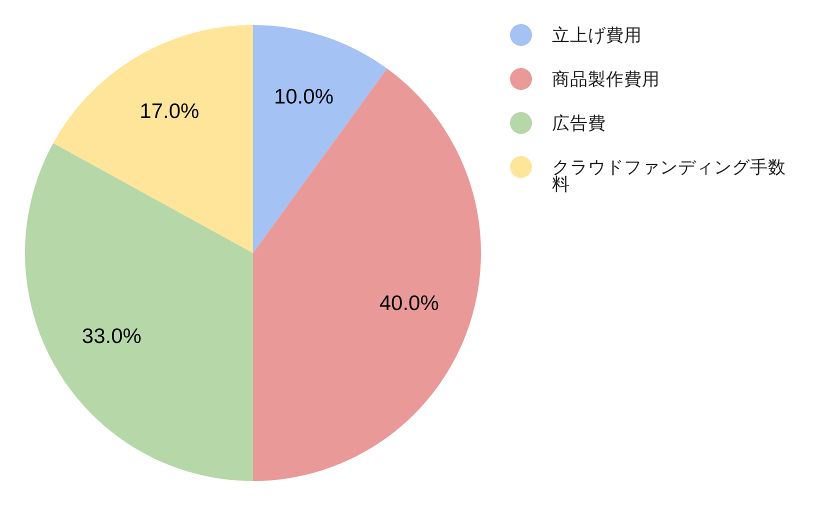  Describe the element at coordinates (409, 304) in the screenshot. I see `data-label: 40.0%` at that location.